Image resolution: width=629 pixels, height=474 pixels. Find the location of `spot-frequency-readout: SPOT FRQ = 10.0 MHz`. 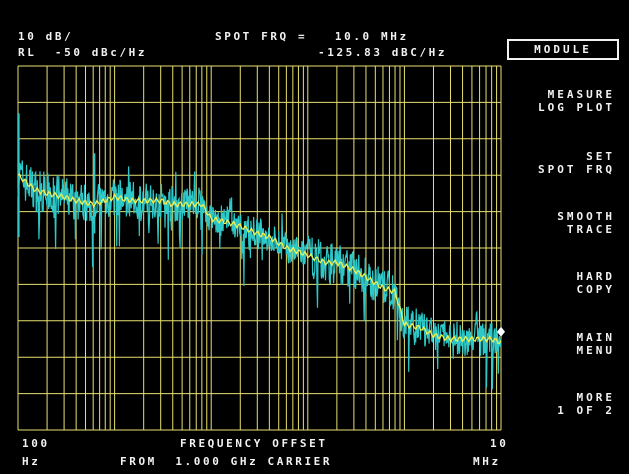

spot-frequency-readout: SPOT FRQ = 10.0 MHz is located at coordinates (312, 36).